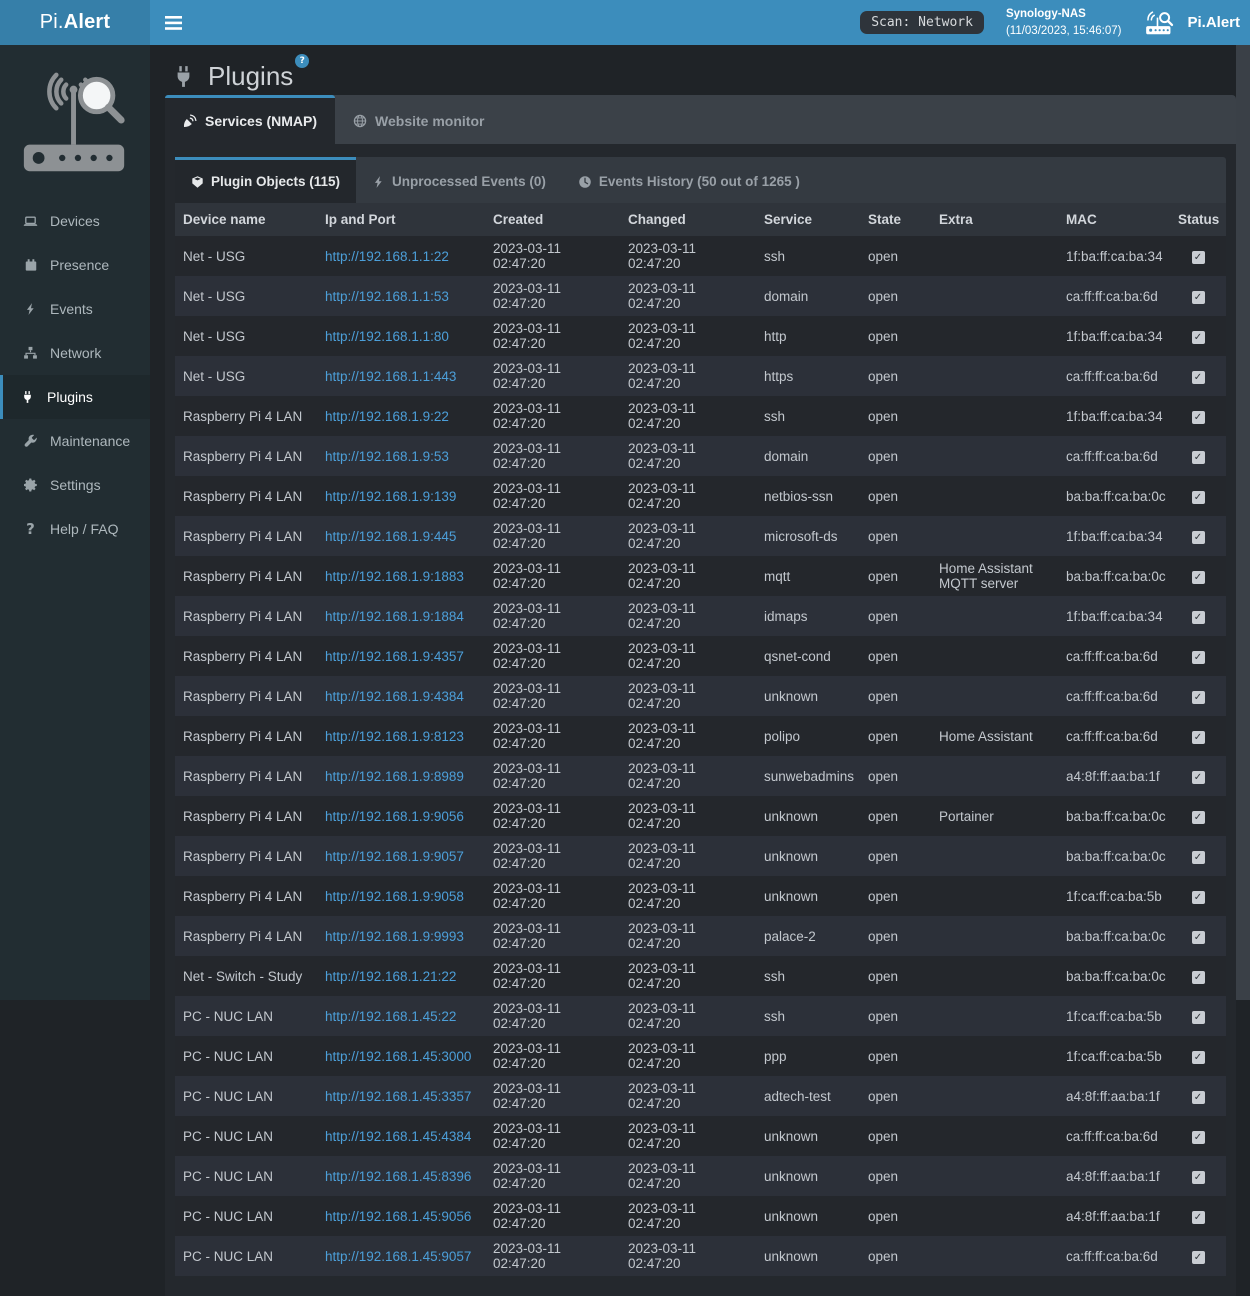  What do you see at coordinates (688, 219) in the screenshot?
I see `column-header-changed: Changed` at bounding box center [688, 219].